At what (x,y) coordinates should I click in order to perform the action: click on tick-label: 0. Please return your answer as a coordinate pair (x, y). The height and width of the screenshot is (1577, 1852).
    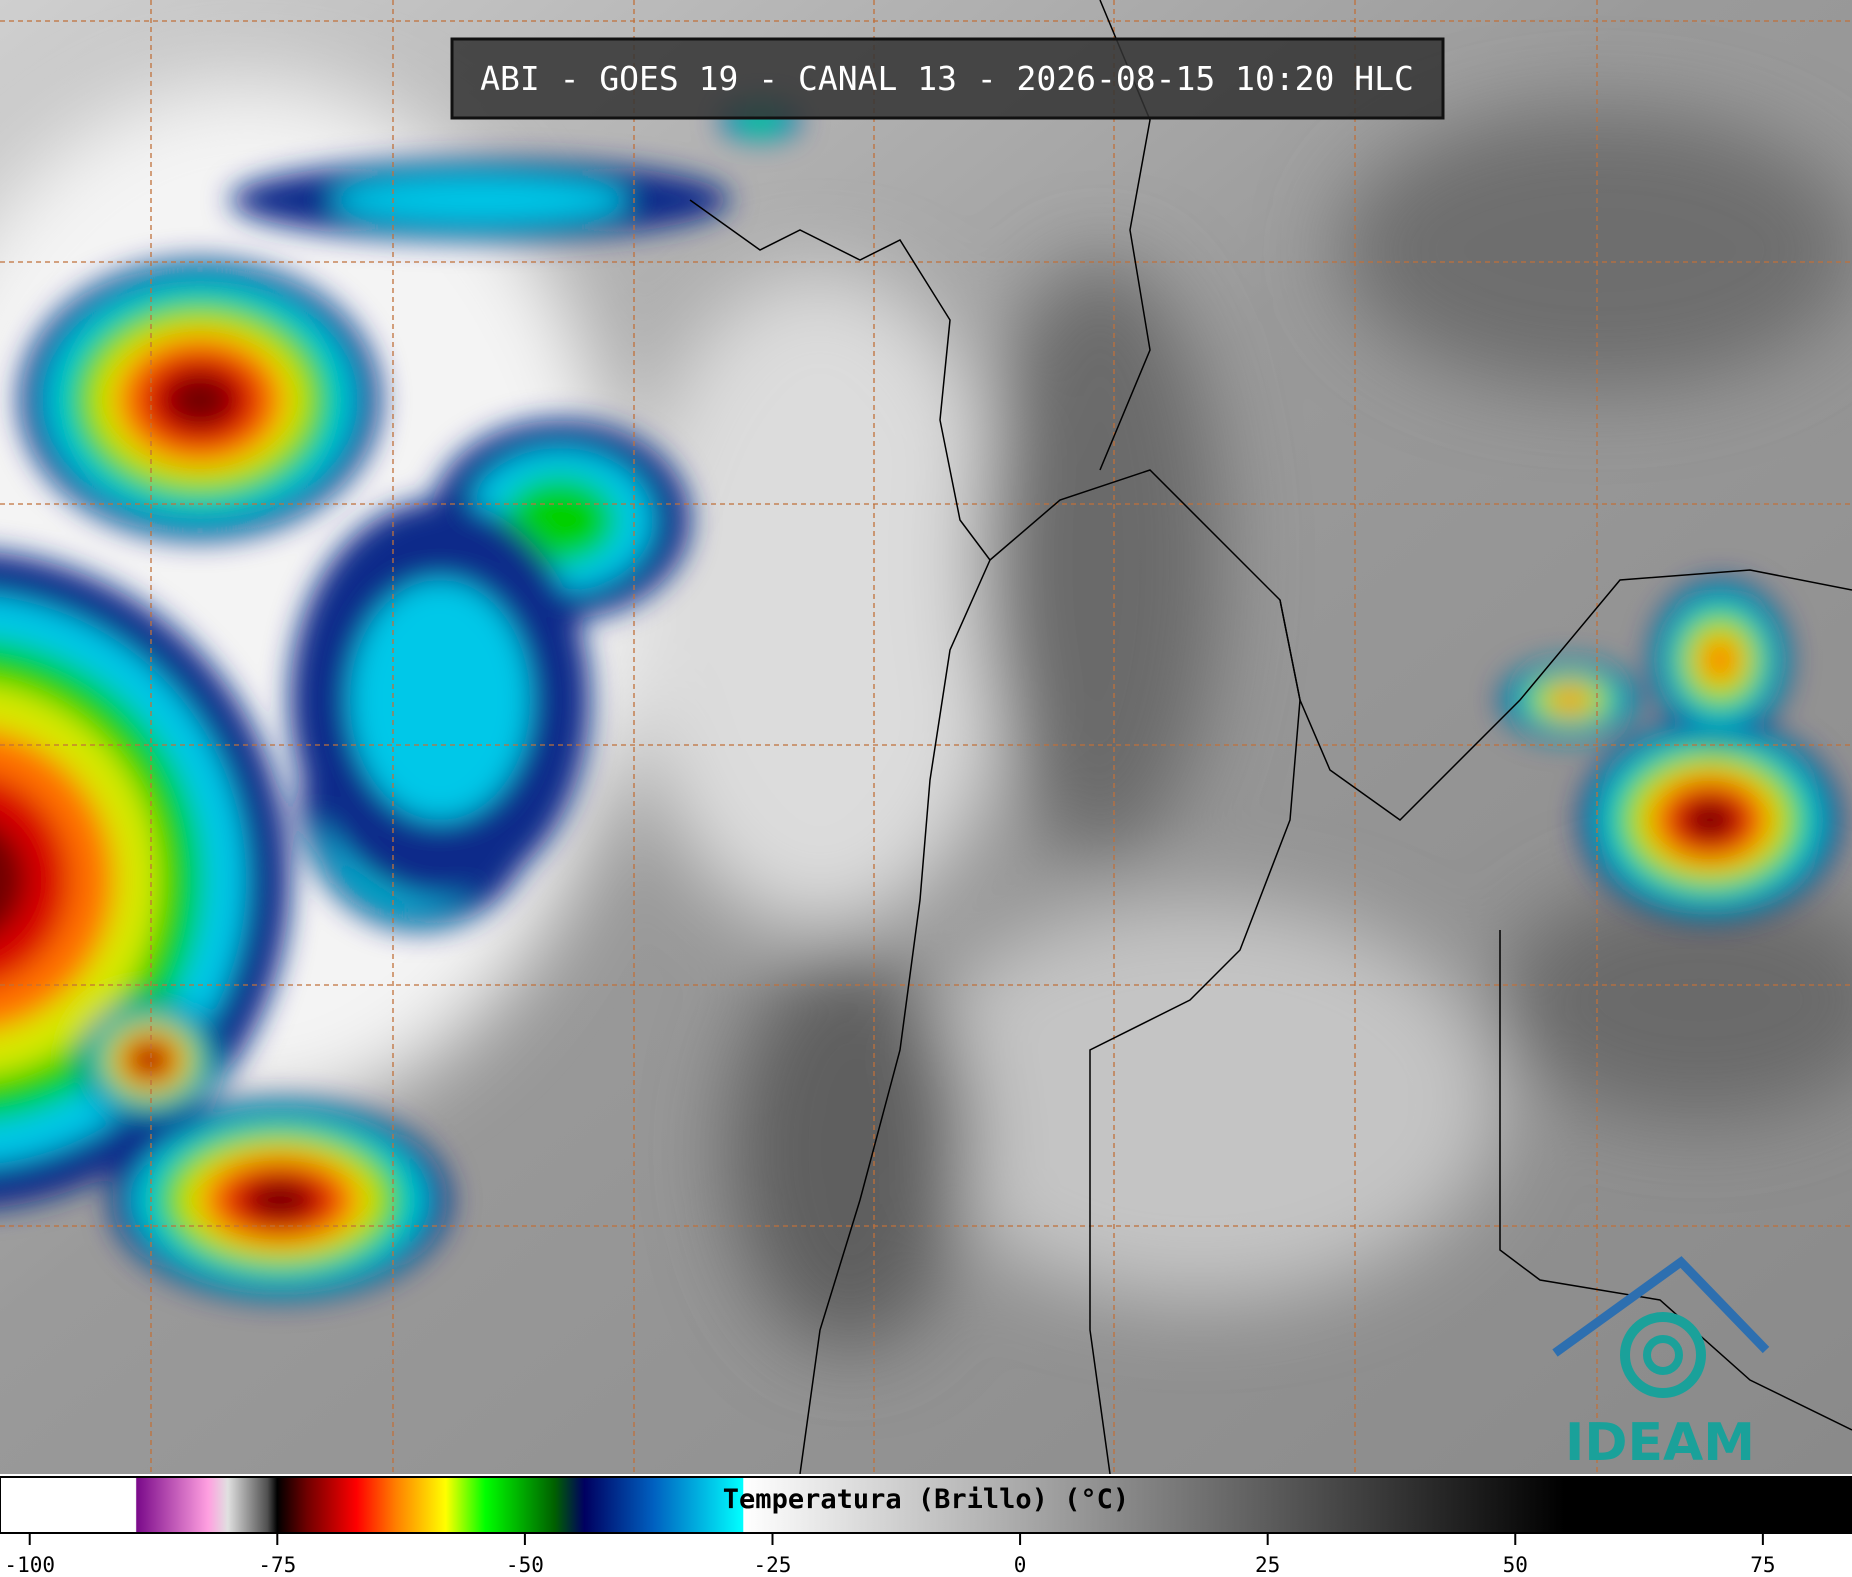
    Looking at the image, I should click on (1020, 1565).